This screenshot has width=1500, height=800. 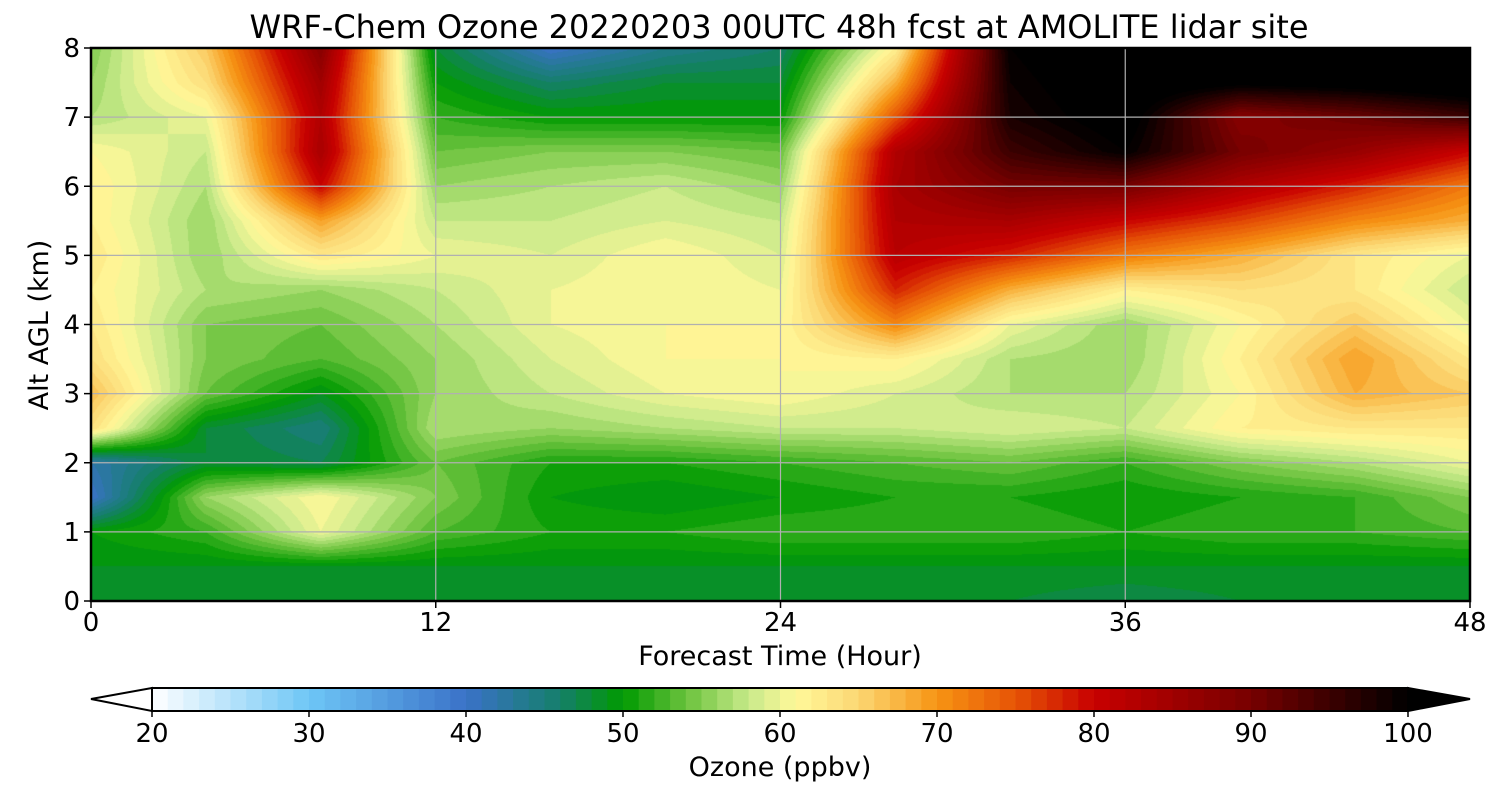 I want to click on colorbar-segments, so click(x=780, y=699).